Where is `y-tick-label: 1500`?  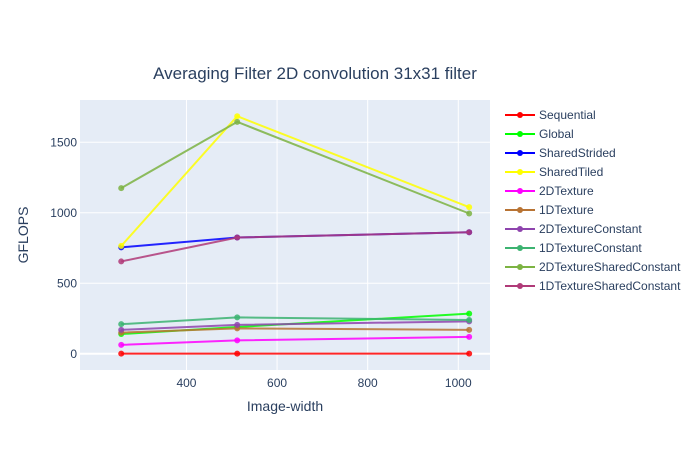 y-tick-label: 1500 is located at coordinates (63, 142).